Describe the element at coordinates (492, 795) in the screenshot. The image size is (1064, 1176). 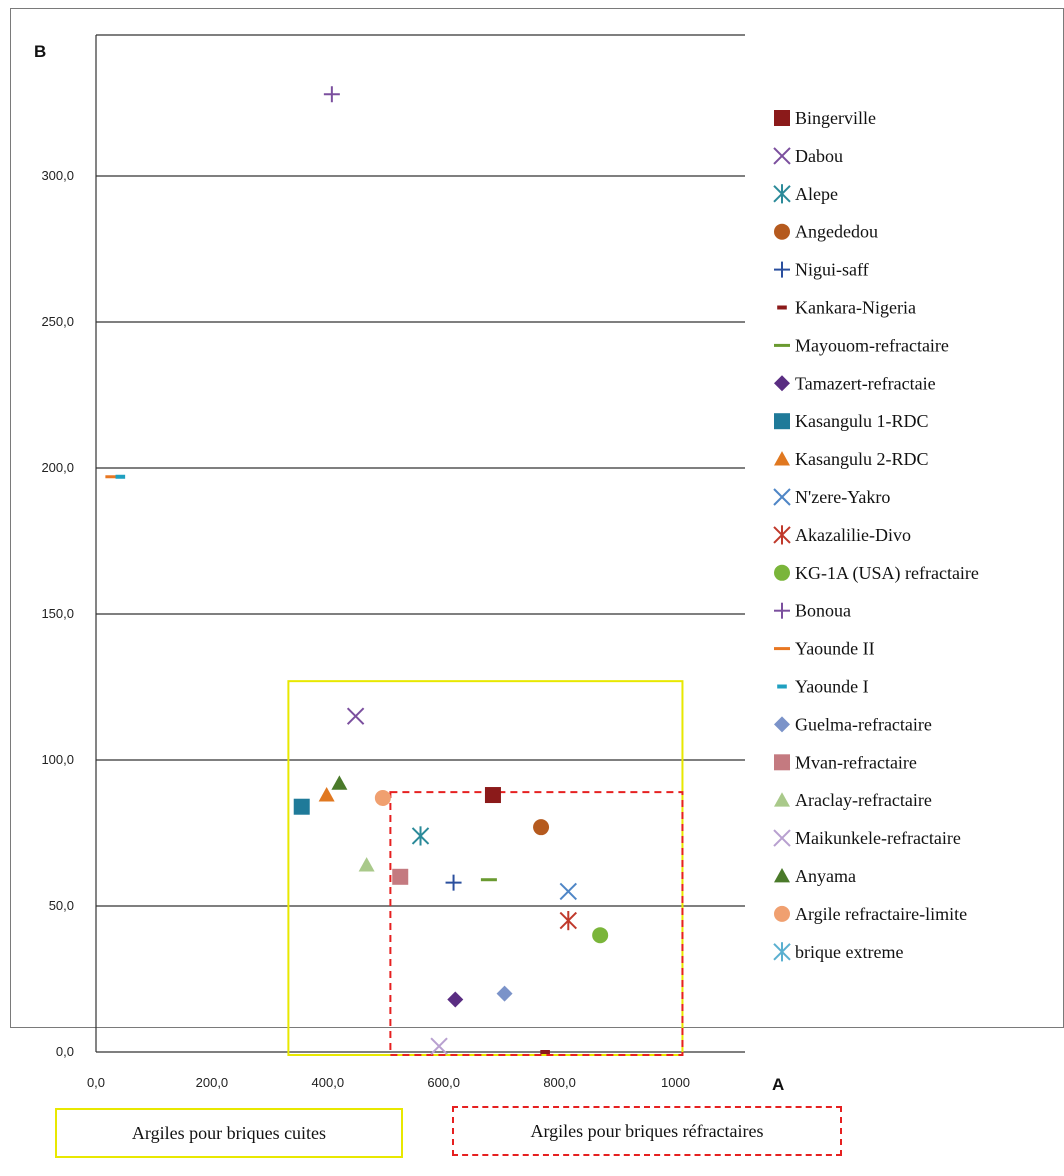
I see `point-bingerville` at that location.